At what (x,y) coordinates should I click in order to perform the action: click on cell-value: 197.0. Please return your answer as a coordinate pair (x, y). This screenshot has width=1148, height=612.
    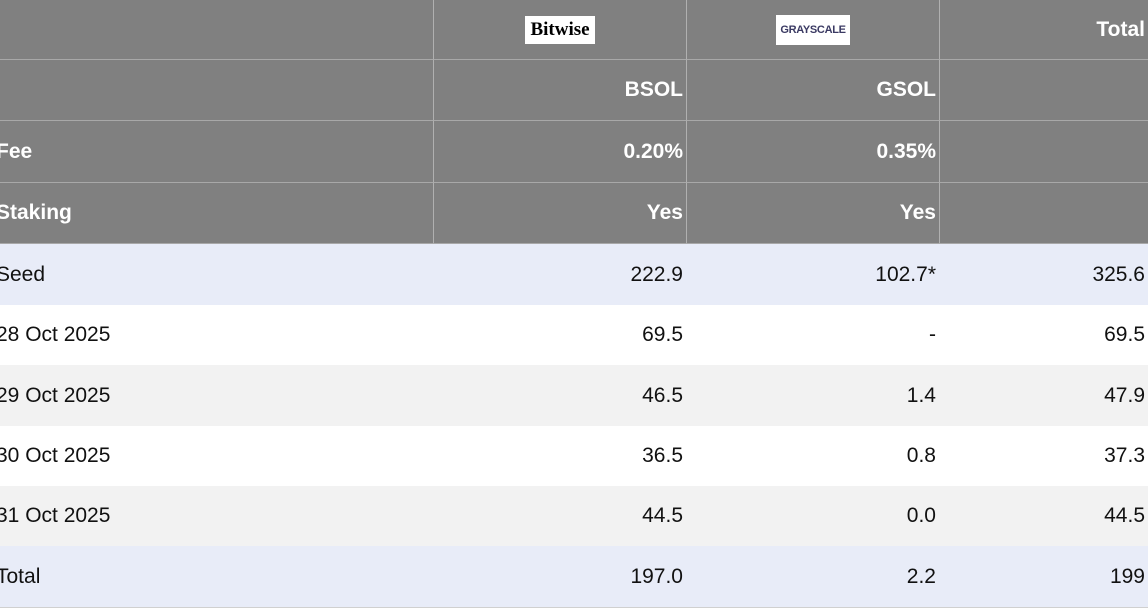
    Looking at the image, I should click on (559, 576).